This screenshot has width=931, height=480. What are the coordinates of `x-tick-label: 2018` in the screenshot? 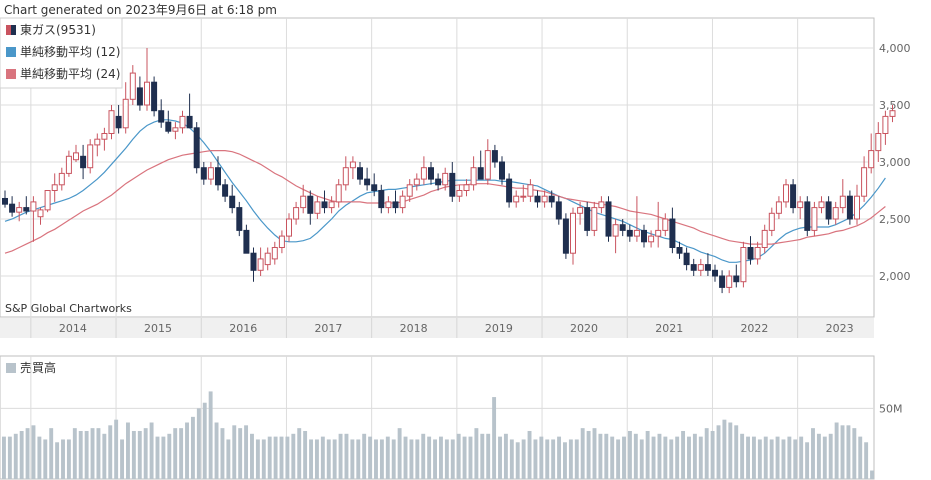 It's located at (414, 328).